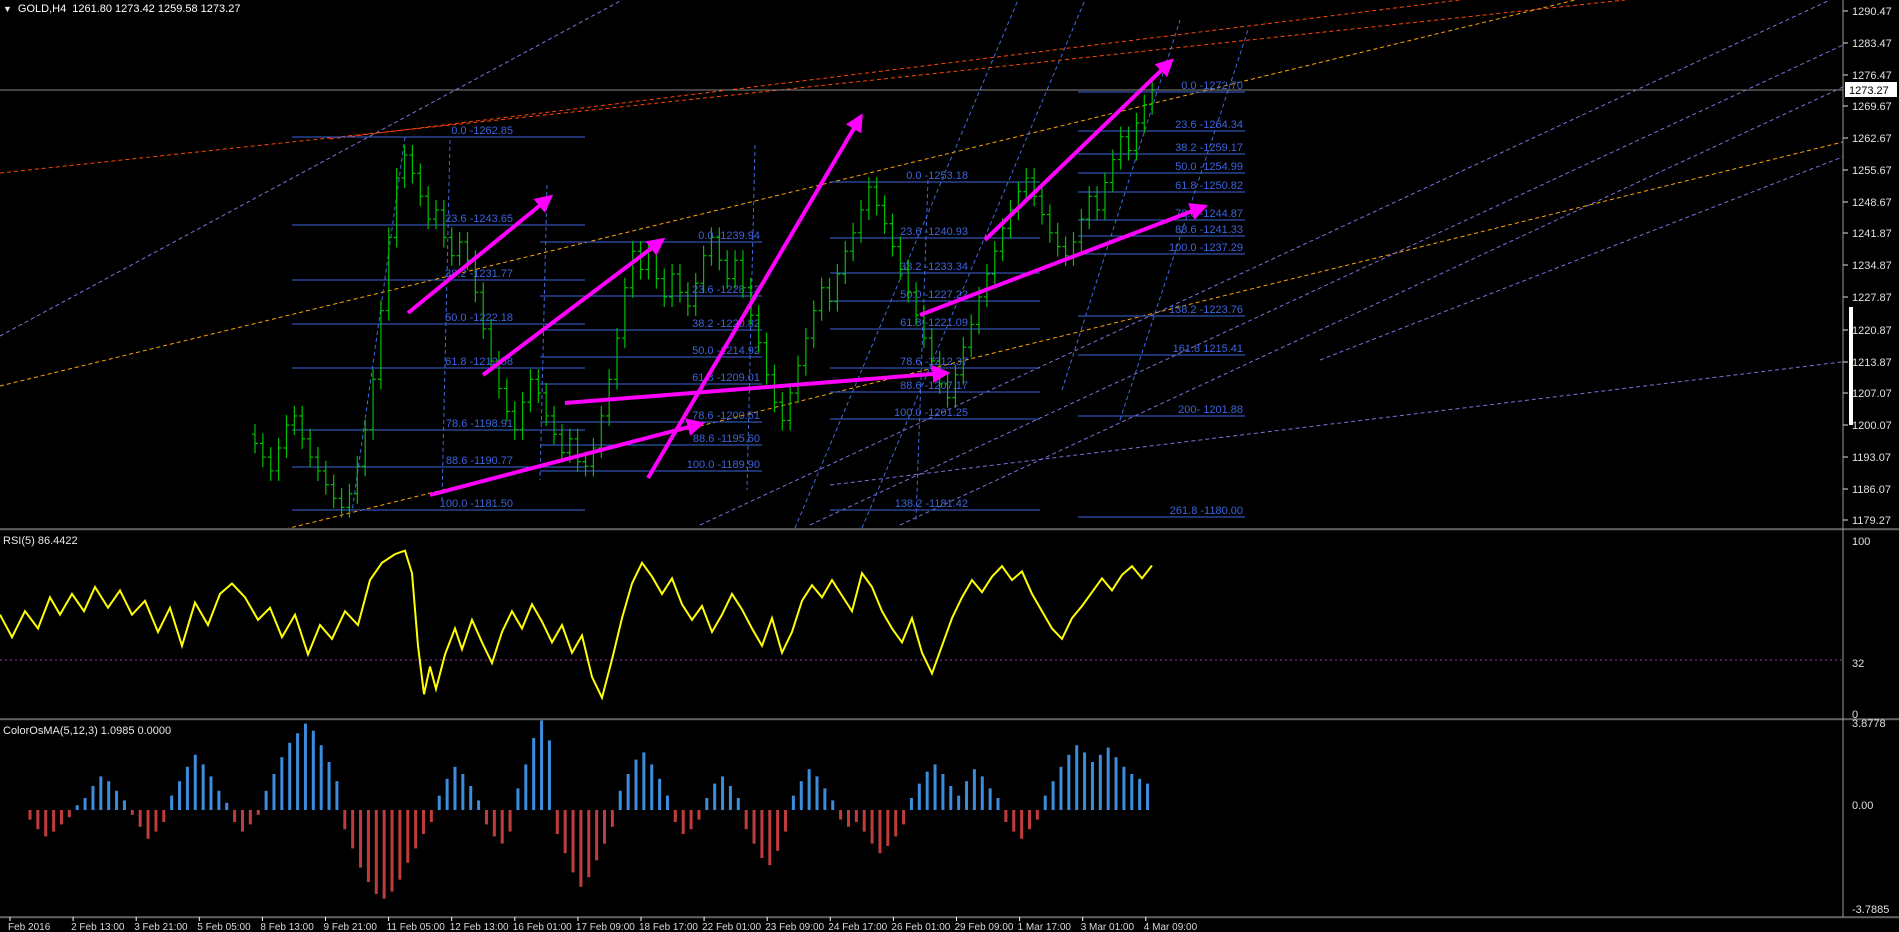 The height and width of the screenshot is (932, 1899). Describe the element at coordinates (726, 351) in the screenshot. I see `svg-text: 50.0 -1214.92` at that location.